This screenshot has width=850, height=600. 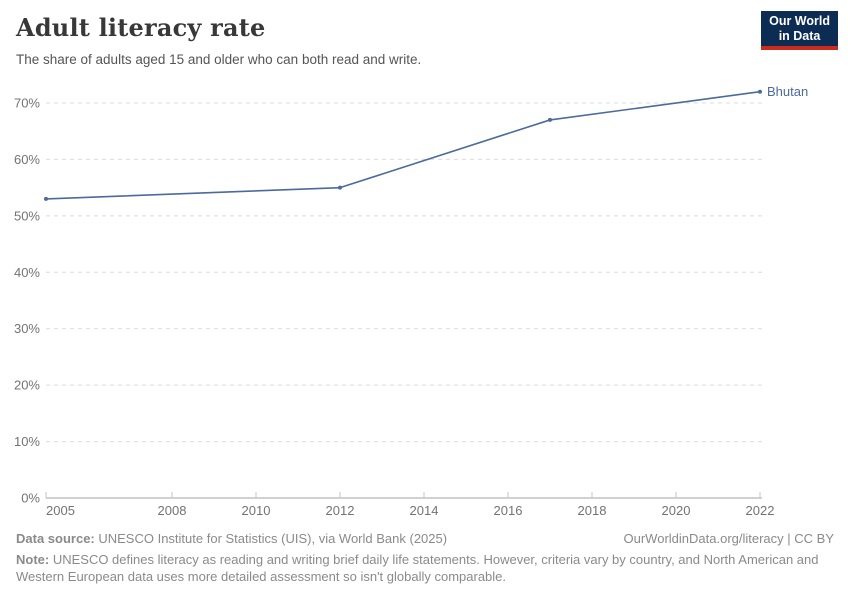 What do you see at coordinates (787, 91) in the screenshot?
I see `entity-label: Bhutan` at bounding box center [787, 91].